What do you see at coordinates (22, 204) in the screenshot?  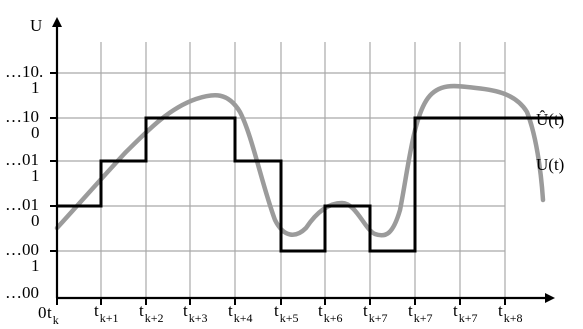 I see `y-level-2-top: …01` at bounding box center [22, 204].